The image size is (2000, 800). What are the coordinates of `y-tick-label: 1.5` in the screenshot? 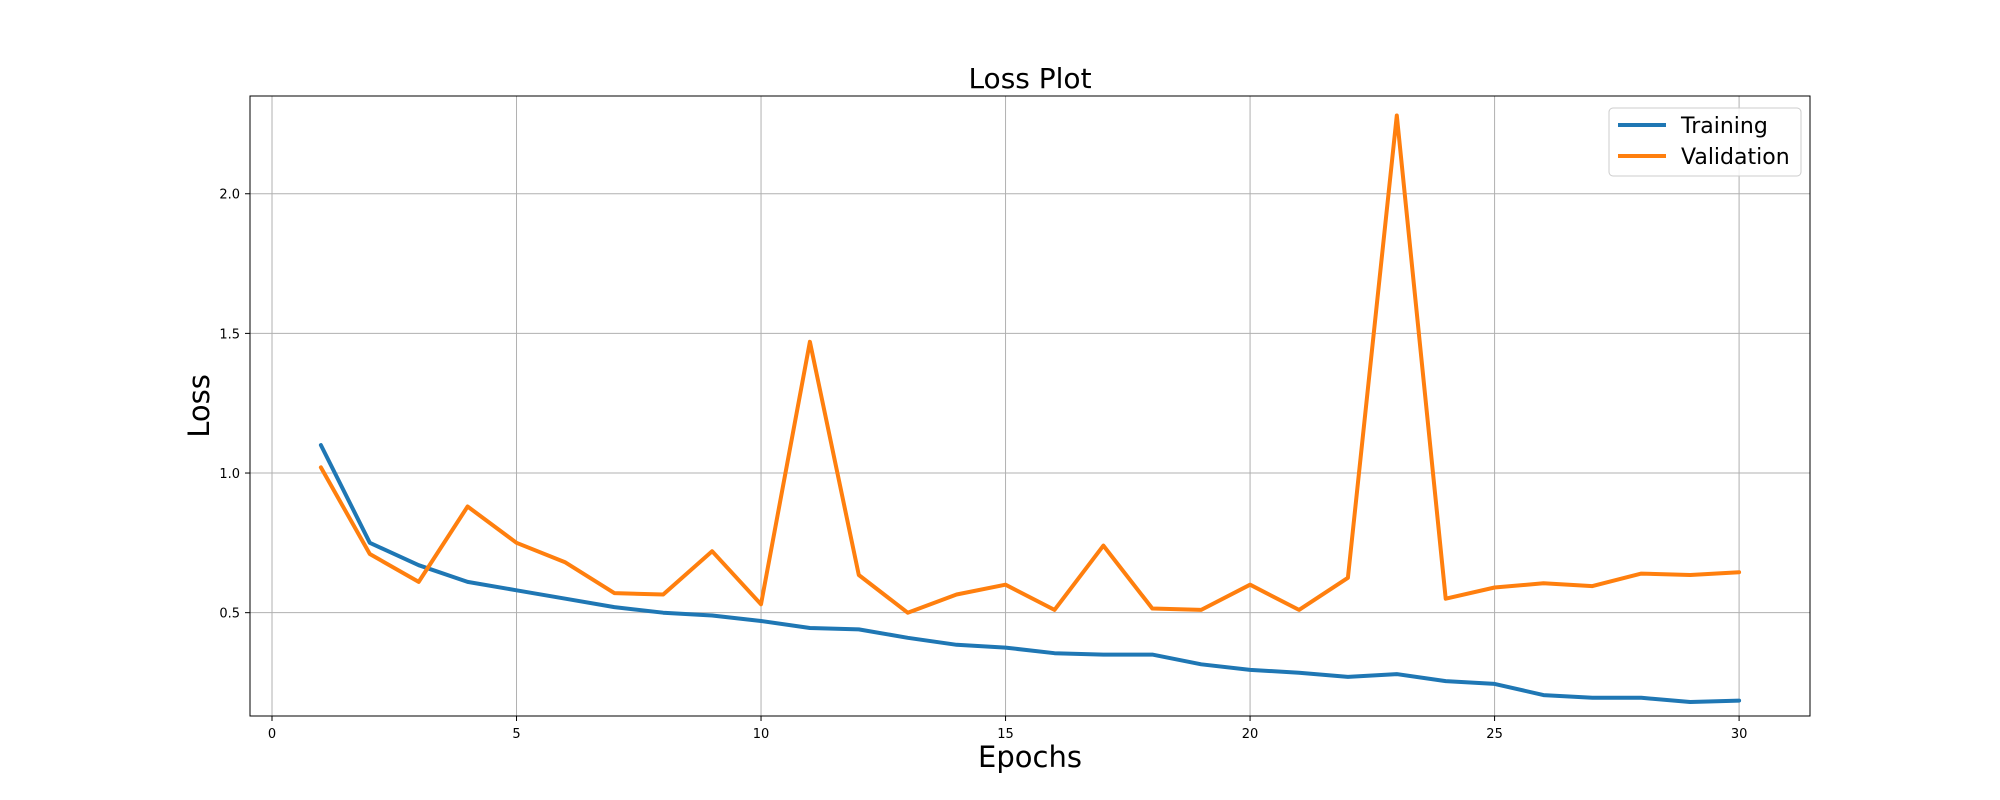 It's located at (229, 334).